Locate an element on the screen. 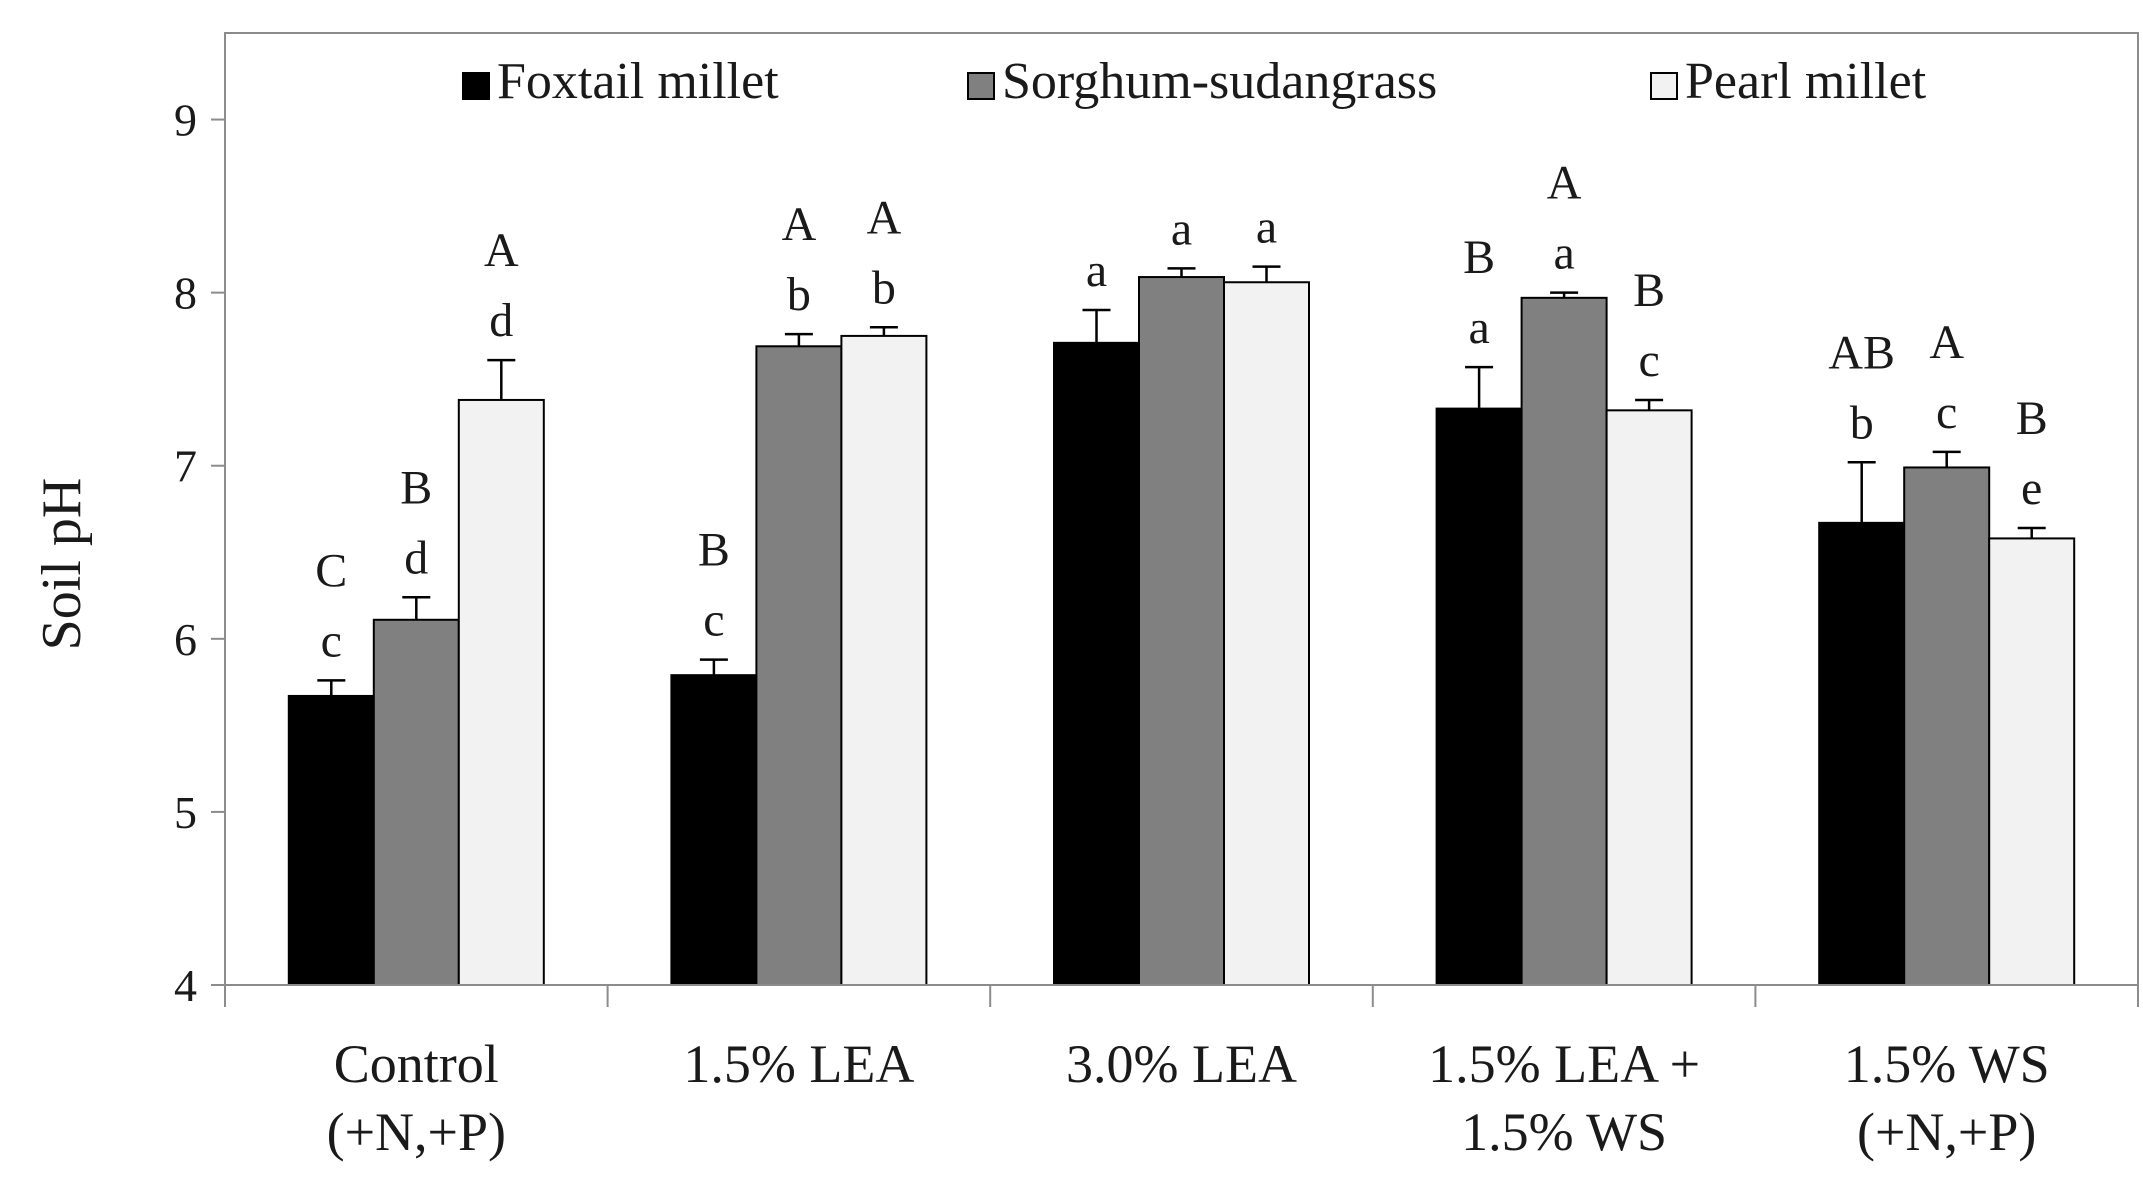 The image size is (2143, 1200). y-tick-label: 6 is located at coordinates (185, 639).